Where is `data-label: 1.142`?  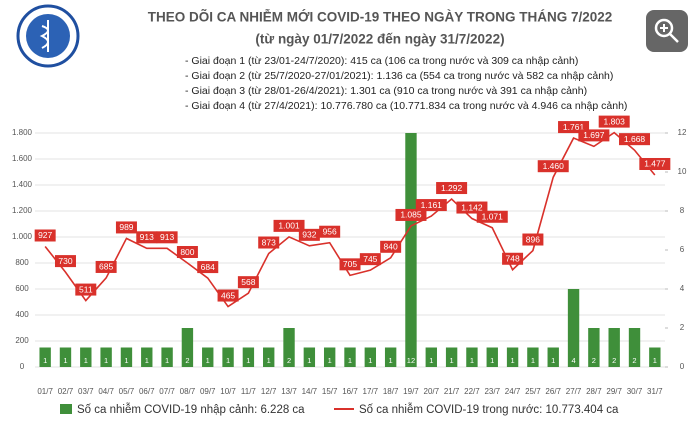 data-label: 1.142 is located at coordinates (472, 207).